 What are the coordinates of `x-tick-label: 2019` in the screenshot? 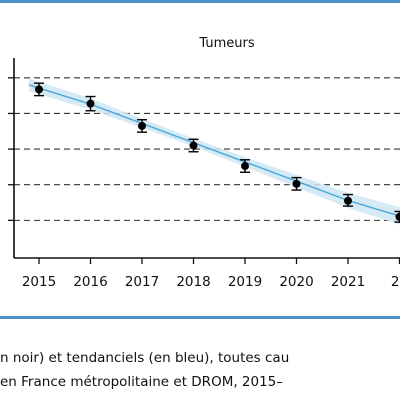 It's located at (245, 282).